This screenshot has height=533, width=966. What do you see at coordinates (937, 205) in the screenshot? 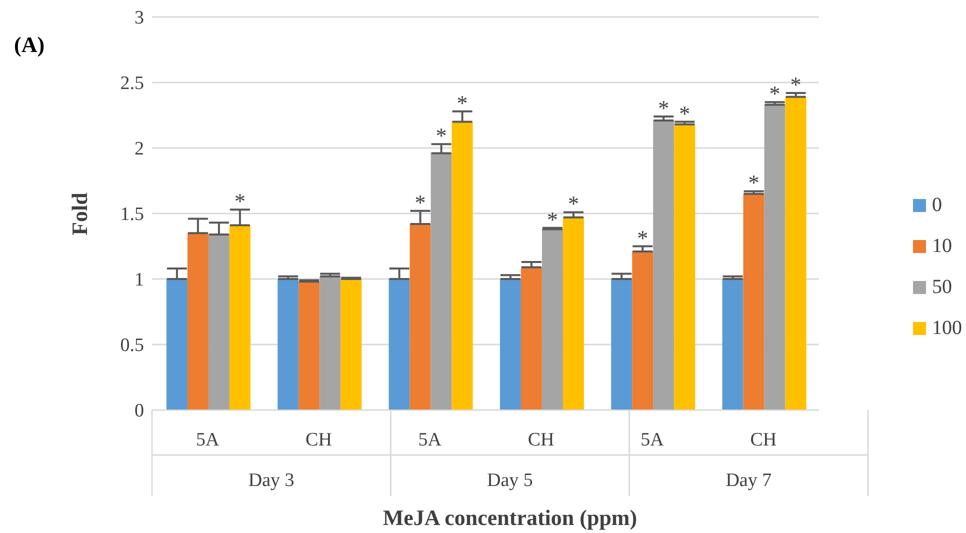
I see `legend-label: 0` at bounding box center [937, 205].